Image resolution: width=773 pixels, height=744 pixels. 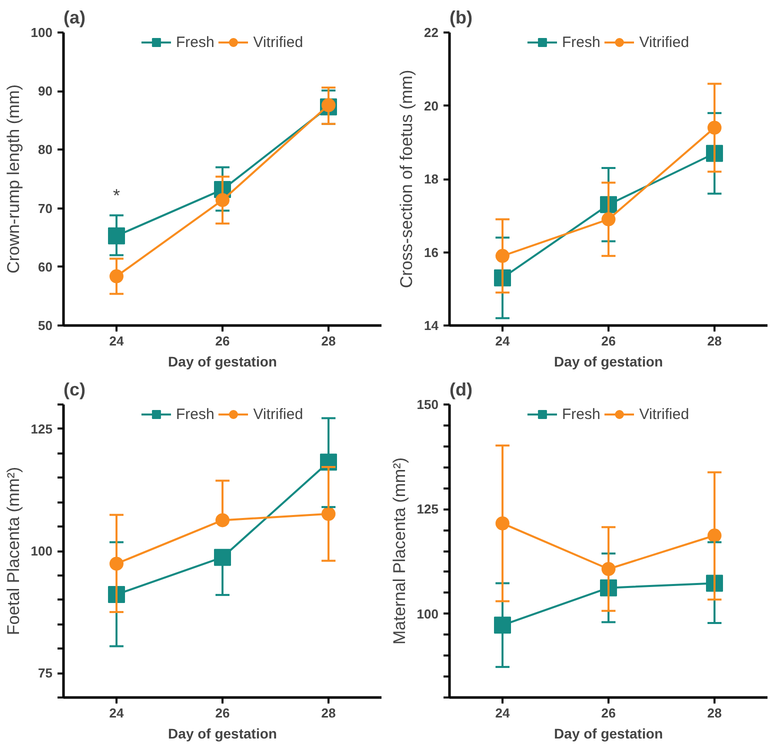 I want to click on y-tick-label: 60, so click(x=45, y=266).